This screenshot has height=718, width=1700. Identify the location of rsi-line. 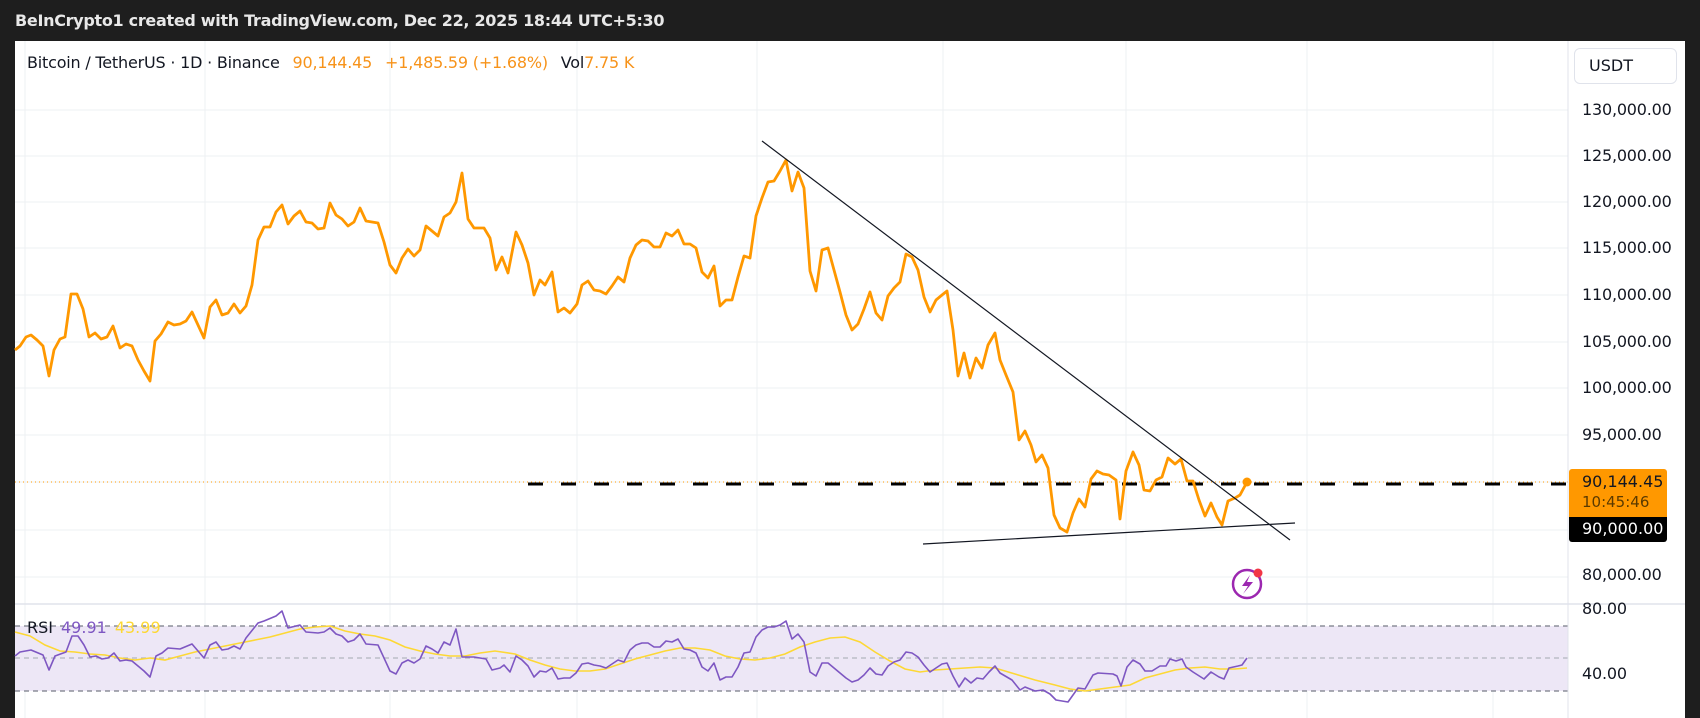
(631, 656).